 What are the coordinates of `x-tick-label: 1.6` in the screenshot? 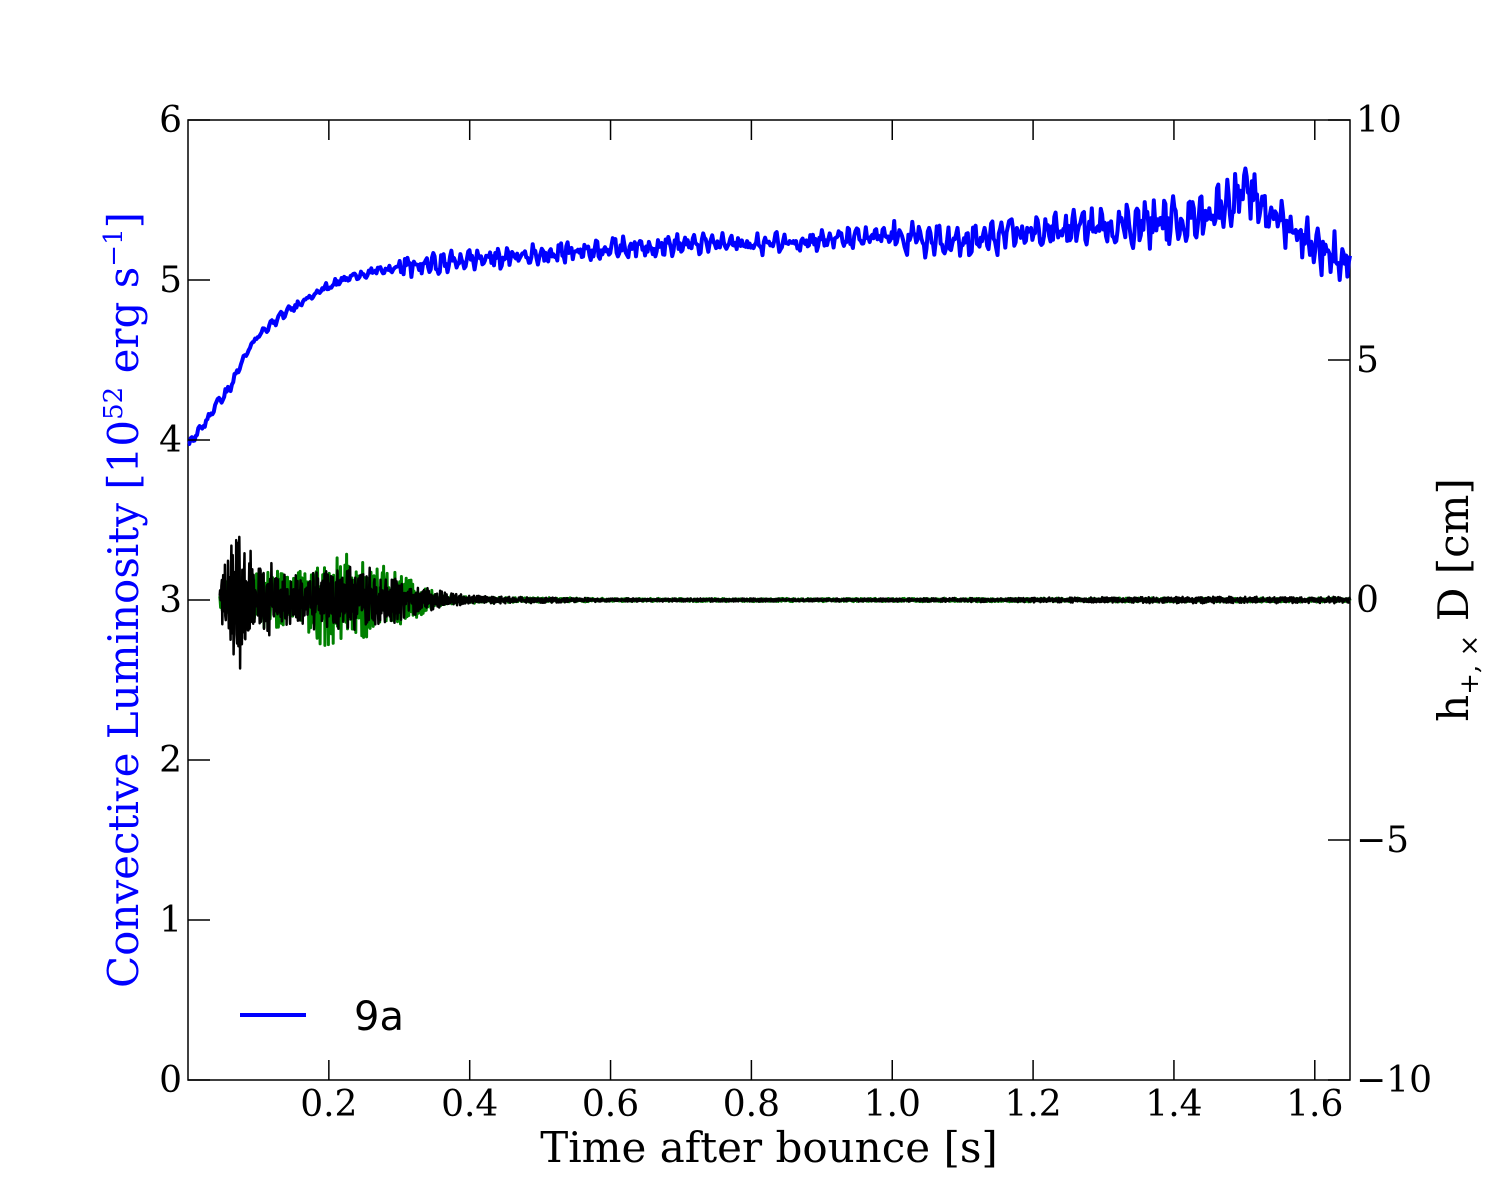 It's located at (1314, 1104).